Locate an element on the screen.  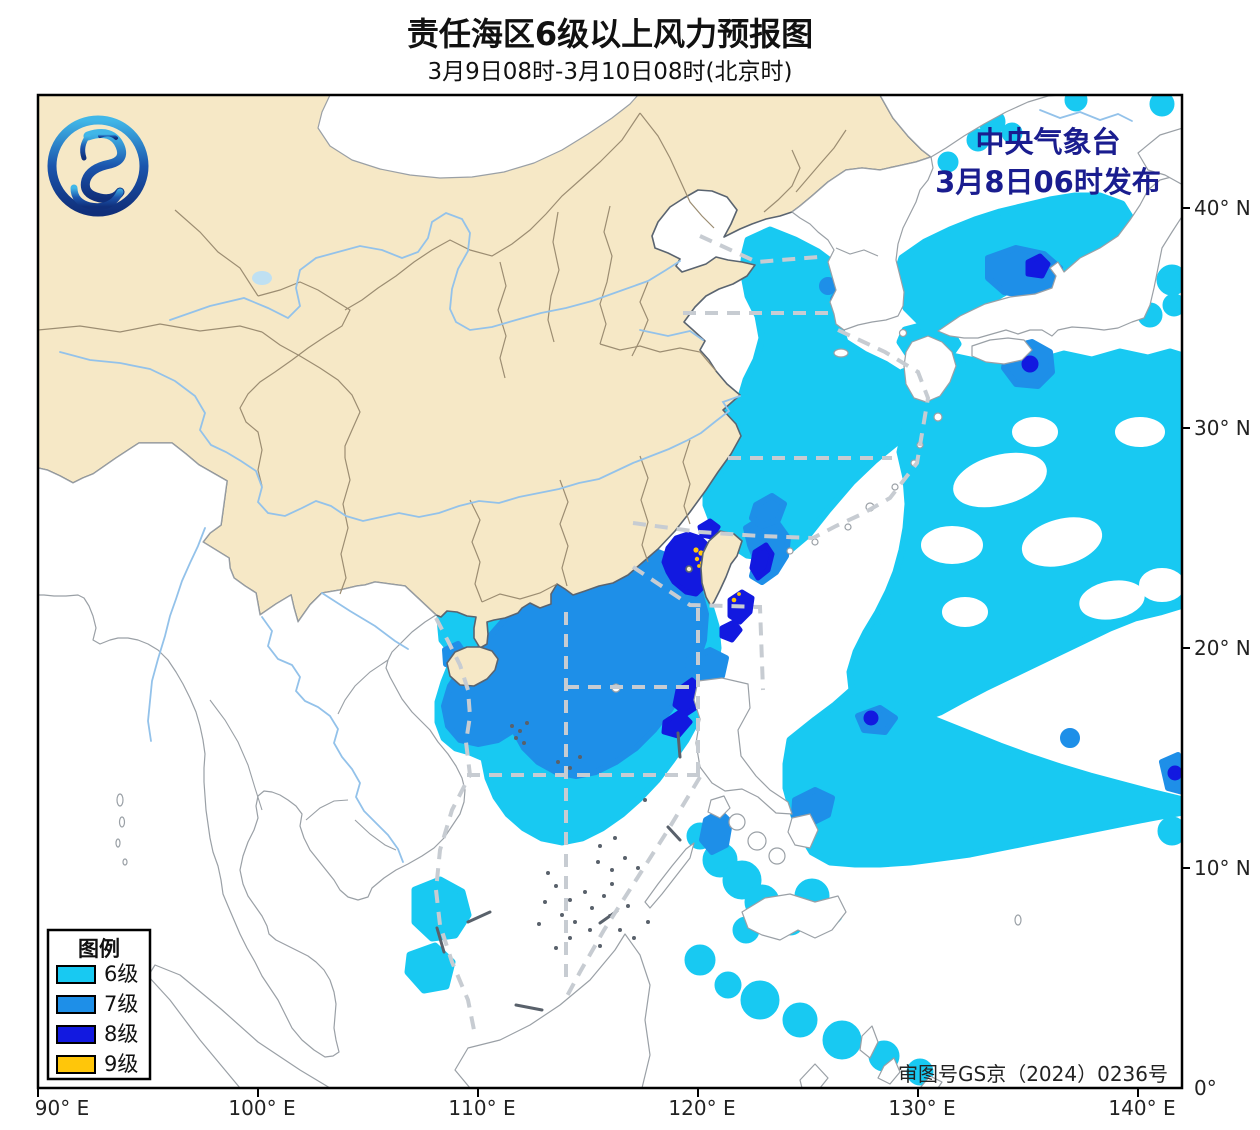
lat-label-0: 0° is located at coordinates (1205, 1088).